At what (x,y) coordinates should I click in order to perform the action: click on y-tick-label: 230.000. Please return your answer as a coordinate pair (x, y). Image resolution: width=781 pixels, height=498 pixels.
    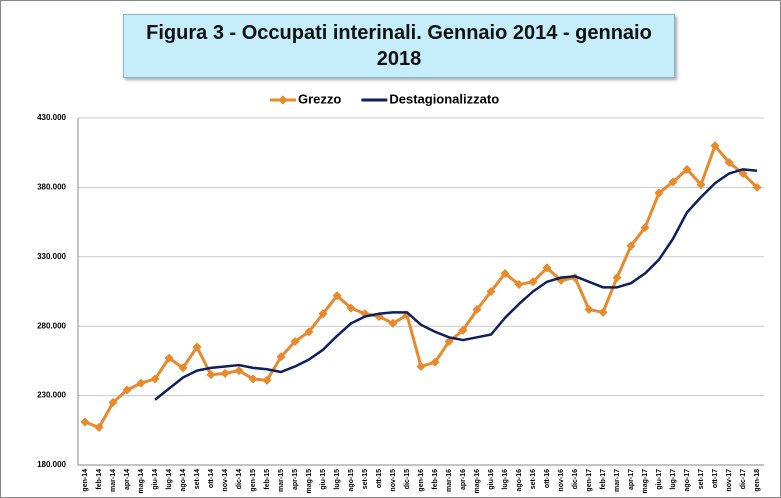
    Looking at the image, I should click on (51, 395).